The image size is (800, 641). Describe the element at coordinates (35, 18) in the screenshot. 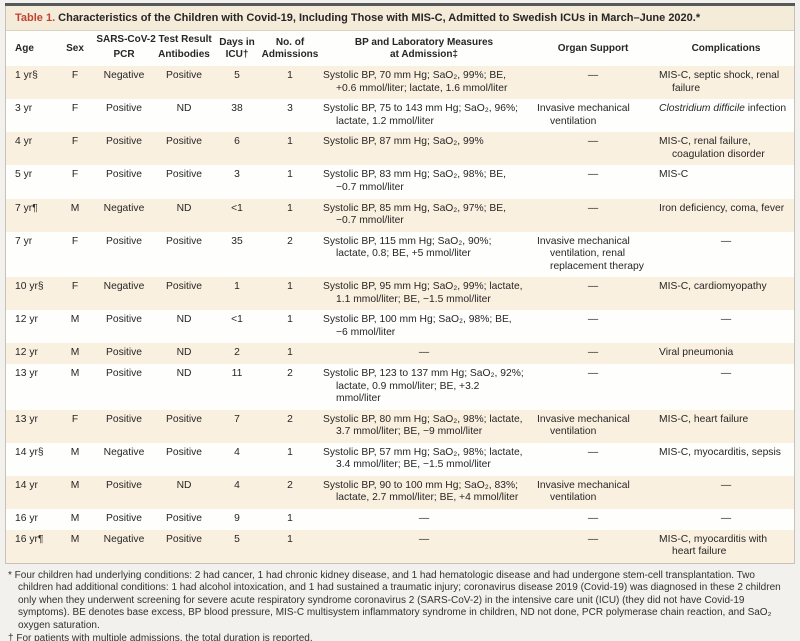

I see `table-title-label: Table 1.` at that location.